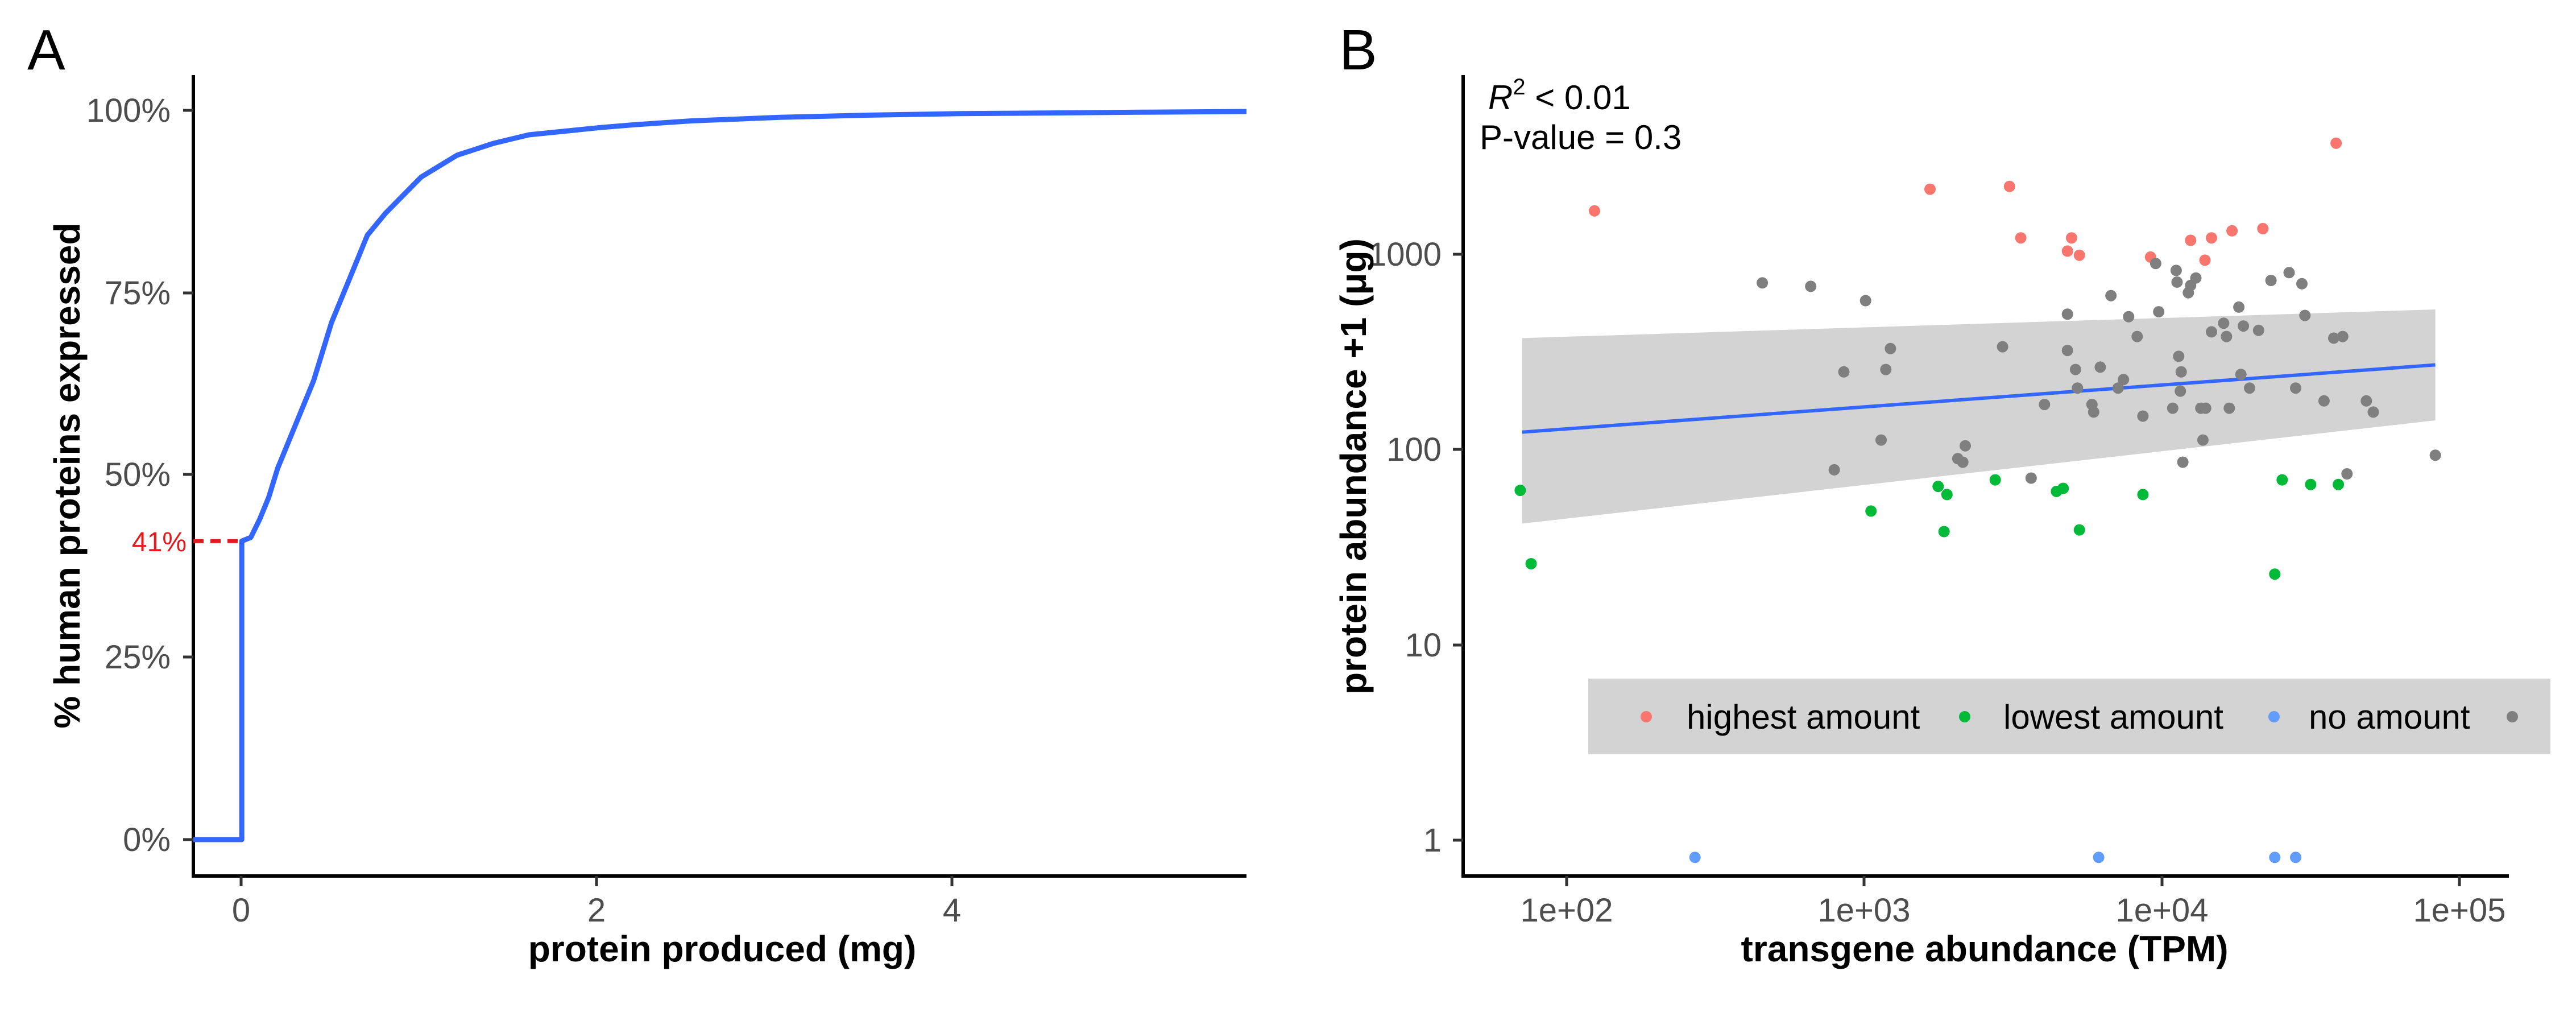  What do you see at coordinates (596, 910) in the screenshot?
I see `panel-a-x-tick-label-2: 2` at bounding box center [596, 910].